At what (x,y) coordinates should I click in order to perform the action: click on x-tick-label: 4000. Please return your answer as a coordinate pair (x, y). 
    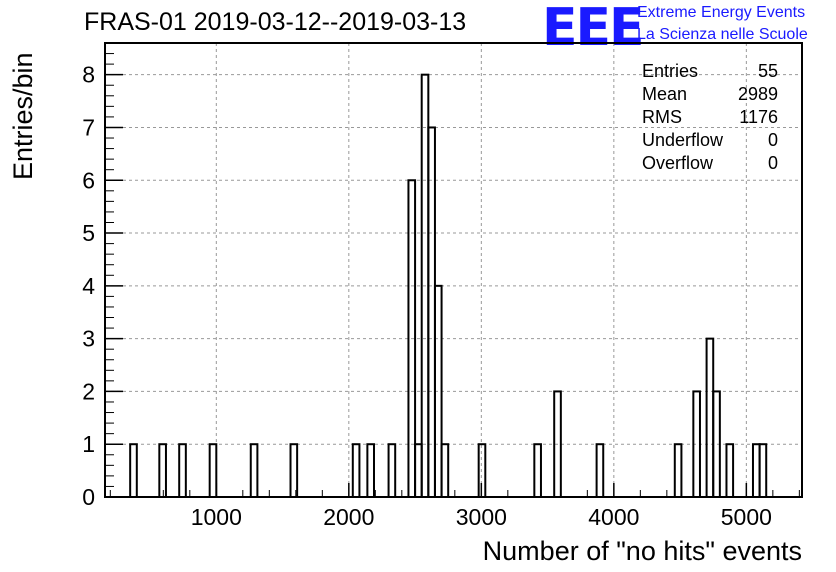
    Looking at the image, I should click on (613, 517).